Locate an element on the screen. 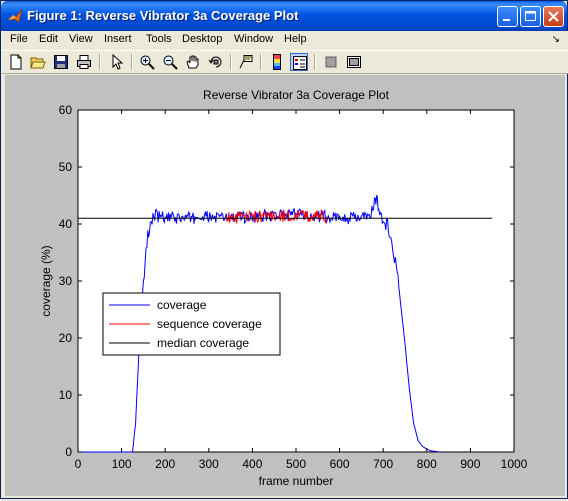 The image size is (568, 501). close-button is located at coordinates (553, 16).